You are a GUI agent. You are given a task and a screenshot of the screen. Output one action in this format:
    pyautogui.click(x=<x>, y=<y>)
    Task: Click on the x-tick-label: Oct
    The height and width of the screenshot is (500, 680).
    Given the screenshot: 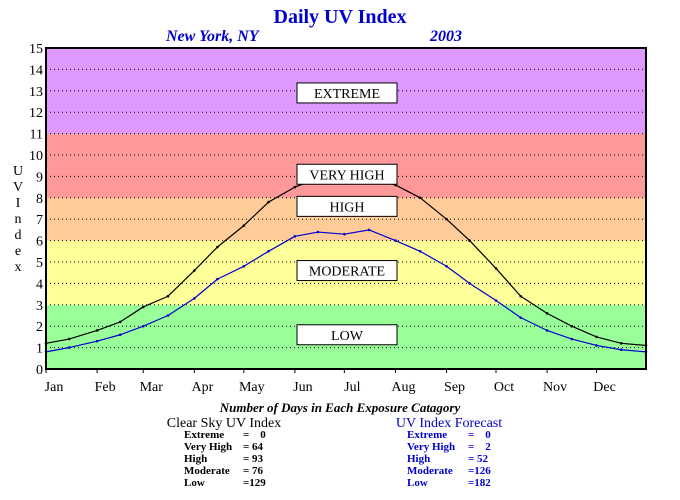 What is the action you would take?
    pyautogui.click(x=504, y=387)
    